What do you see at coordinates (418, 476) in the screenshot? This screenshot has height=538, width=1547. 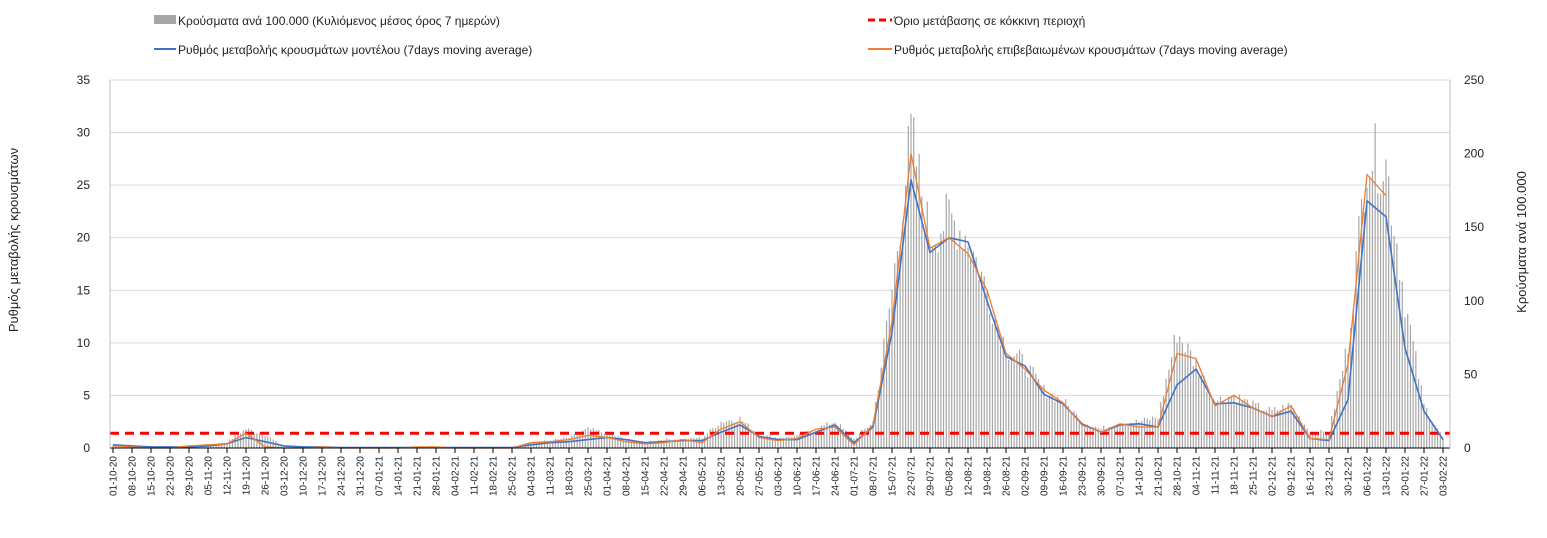 I see `x-tick-label: 21-01-21` at bounding box center [418, 476].